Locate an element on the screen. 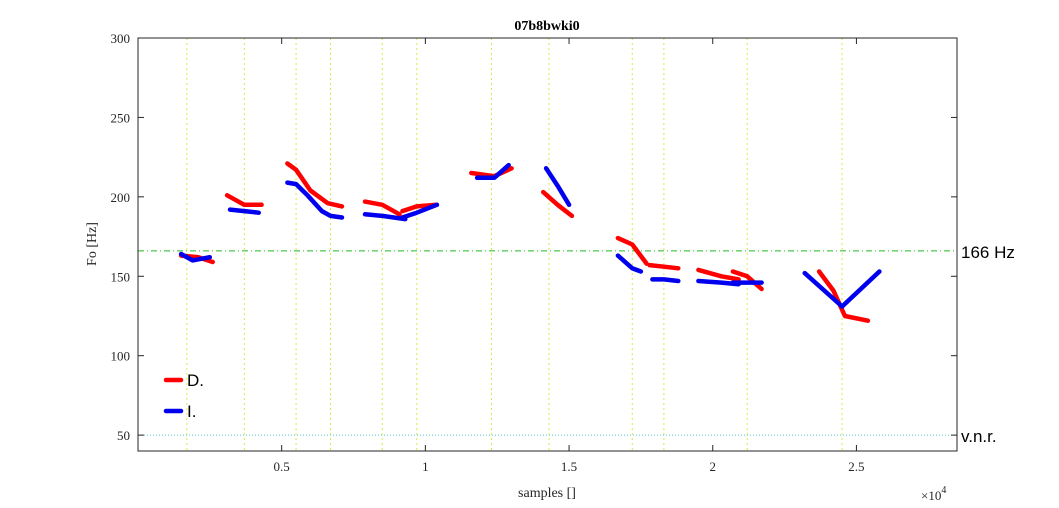 Image resolution: width=1059 pixels, height=508 pixels. x-tick-label: 2 is located at coordinates (712, 466).